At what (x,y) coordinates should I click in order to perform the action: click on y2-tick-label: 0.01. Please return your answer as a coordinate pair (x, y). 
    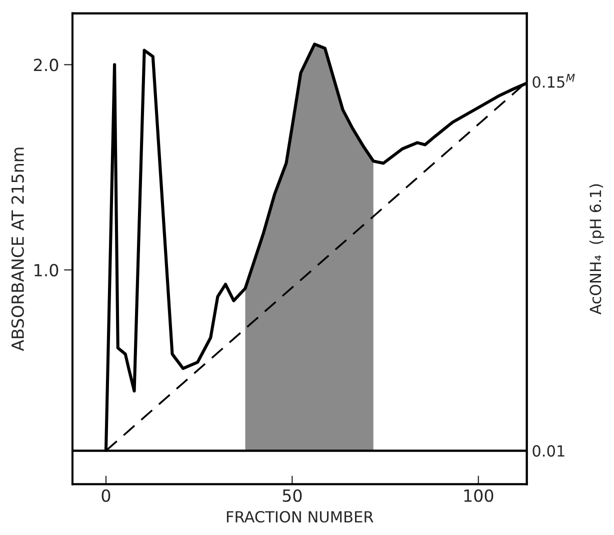
    Looking at the image, I should click on (548, 451).